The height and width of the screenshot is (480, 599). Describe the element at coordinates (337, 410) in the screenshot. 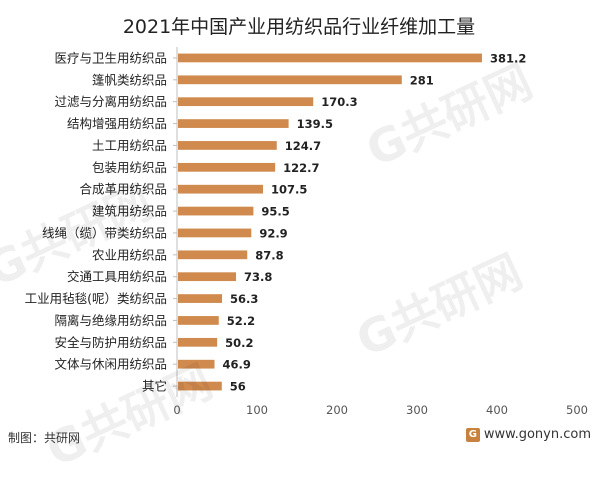

I see `x-tick-label: 200` at that location.